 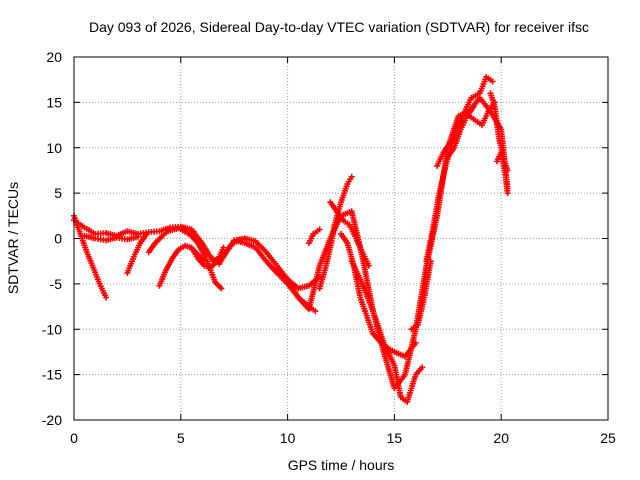 What do you see at coordinates (395, 438) in the screenshot?
I see `x-tick-label: 15` at bounding box center [395, 438].